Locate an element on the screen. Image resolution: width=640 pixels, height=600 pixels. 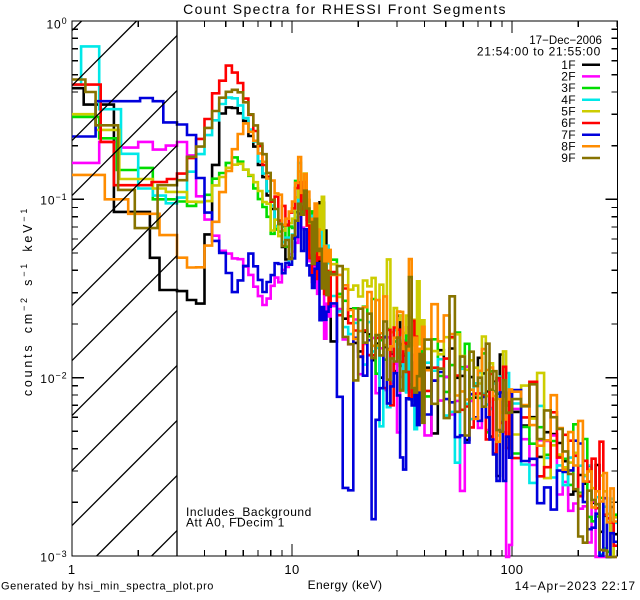
svg-text: 17−Dec−2006 is located at coordinates (565, 41).